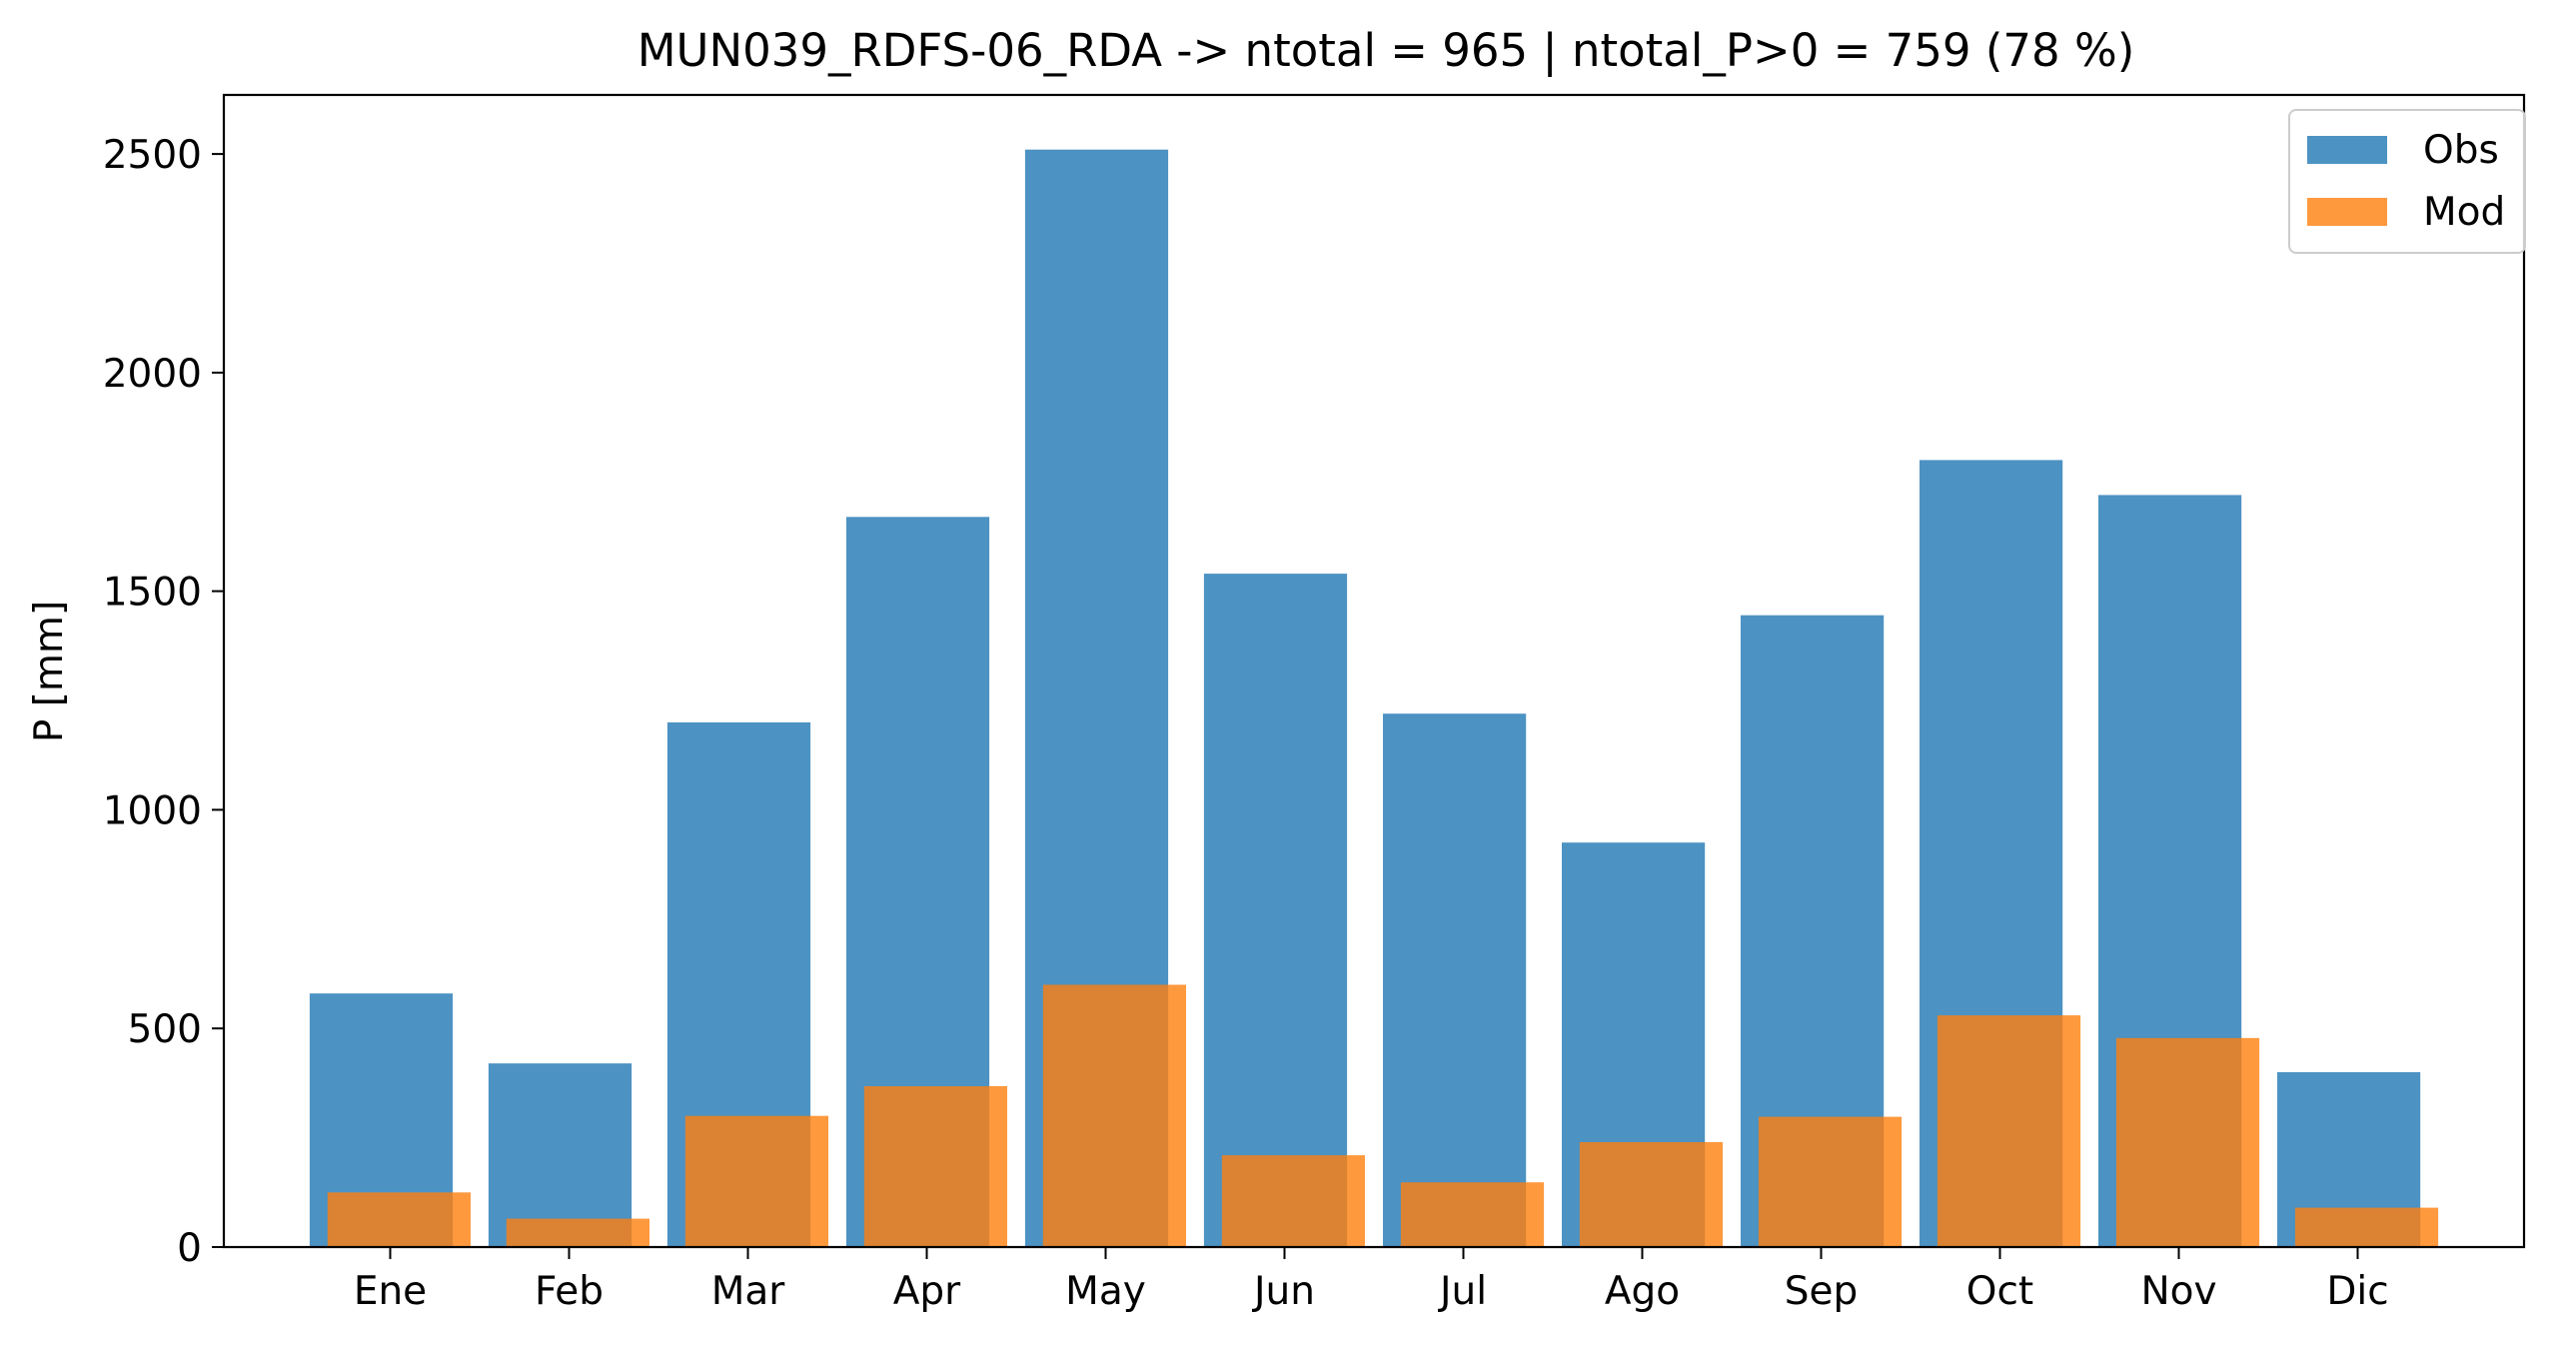 This screenshot has height=1352, width=2576. Describe the element at coordinates (152, 594) in the screenshot. I see `y-tick-label: 1500` at that location.